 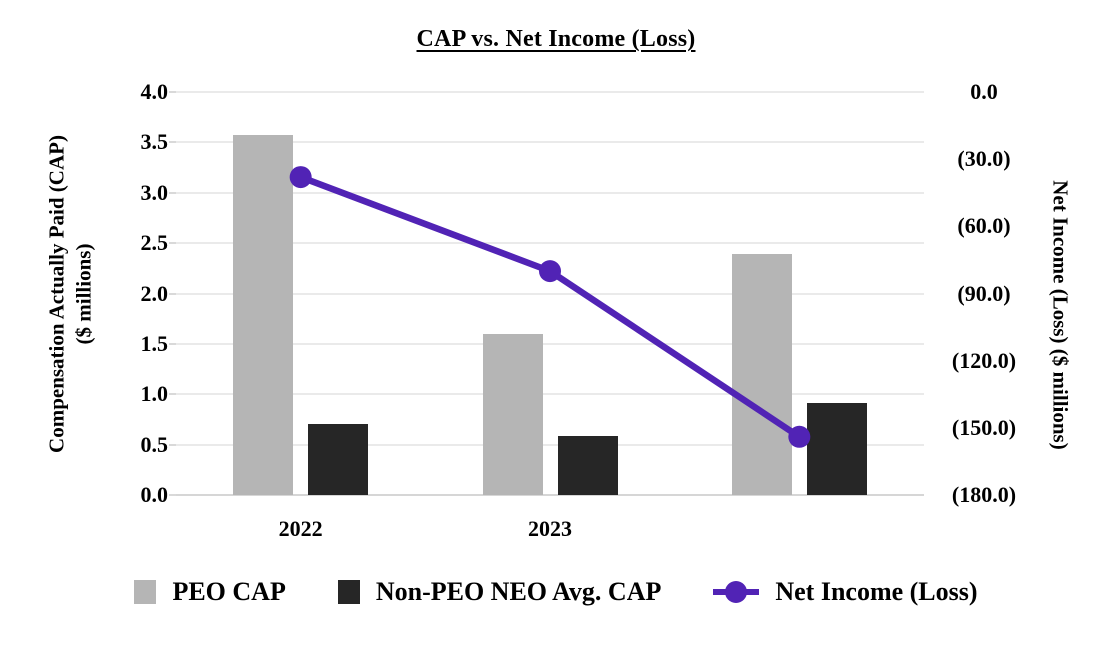 I want to click on left-axis-tick-label: 0.5, so click(x=154, y=444).